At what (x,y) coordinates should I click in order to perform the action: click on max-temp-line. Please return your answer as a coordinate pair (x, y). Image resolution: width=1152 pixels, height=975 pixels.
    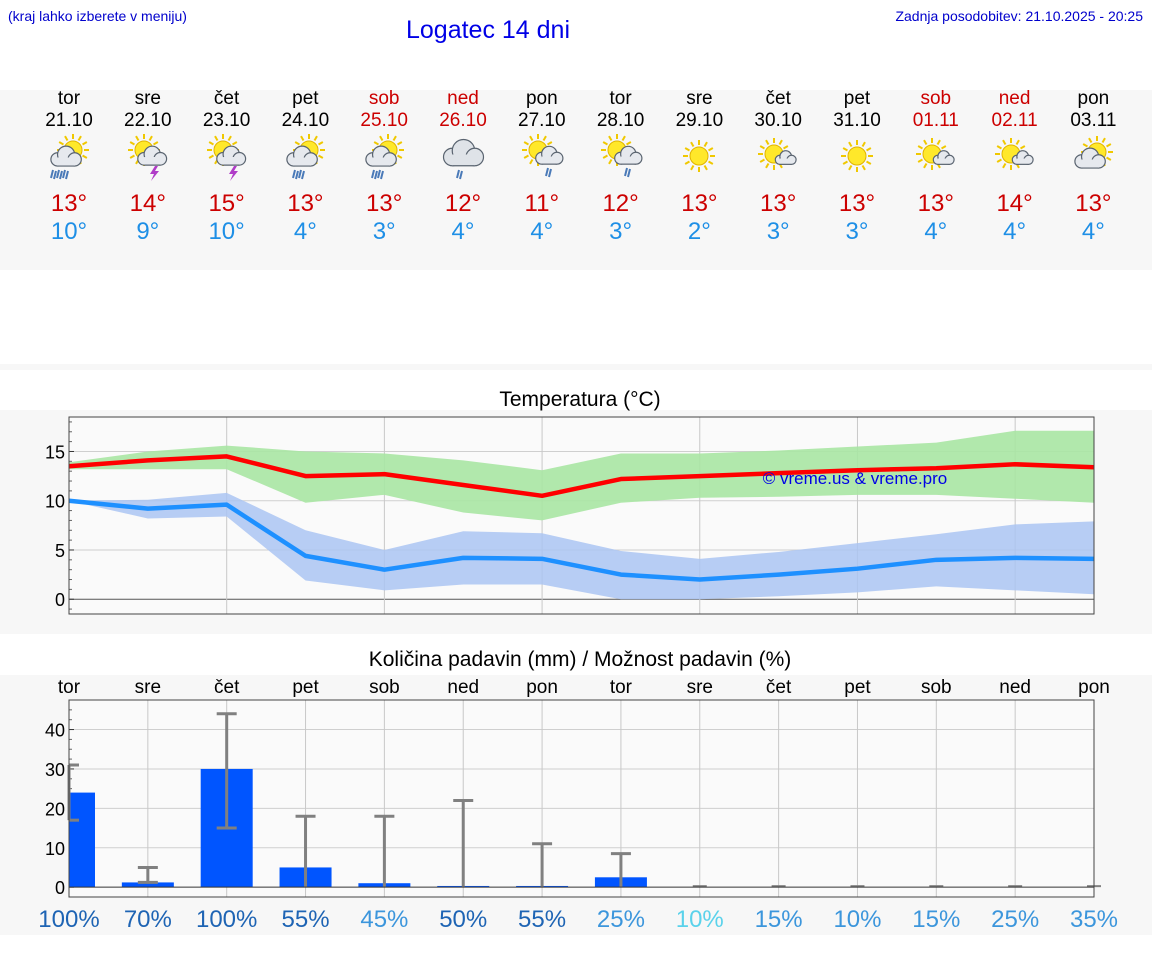
    Looking at the image, I should click on (581, 476).